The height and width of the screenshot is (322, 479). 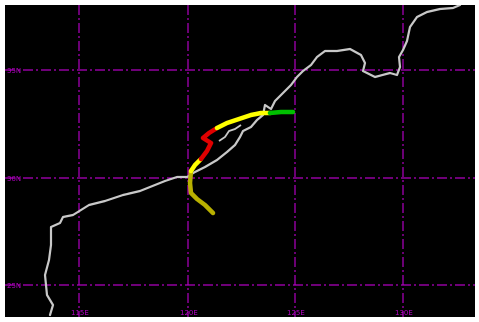 What do you see at coordinates (189, 313) in the screenshot?
I see `lon-label-120e: 120E` at bounding box center [189, 313].